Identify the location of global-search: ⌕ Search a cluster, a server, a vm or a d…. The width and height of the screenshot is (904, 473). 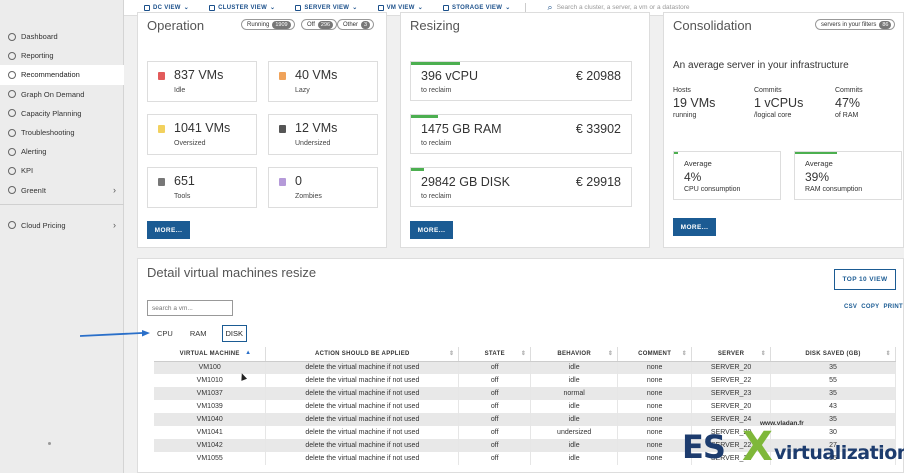
(619, 7).